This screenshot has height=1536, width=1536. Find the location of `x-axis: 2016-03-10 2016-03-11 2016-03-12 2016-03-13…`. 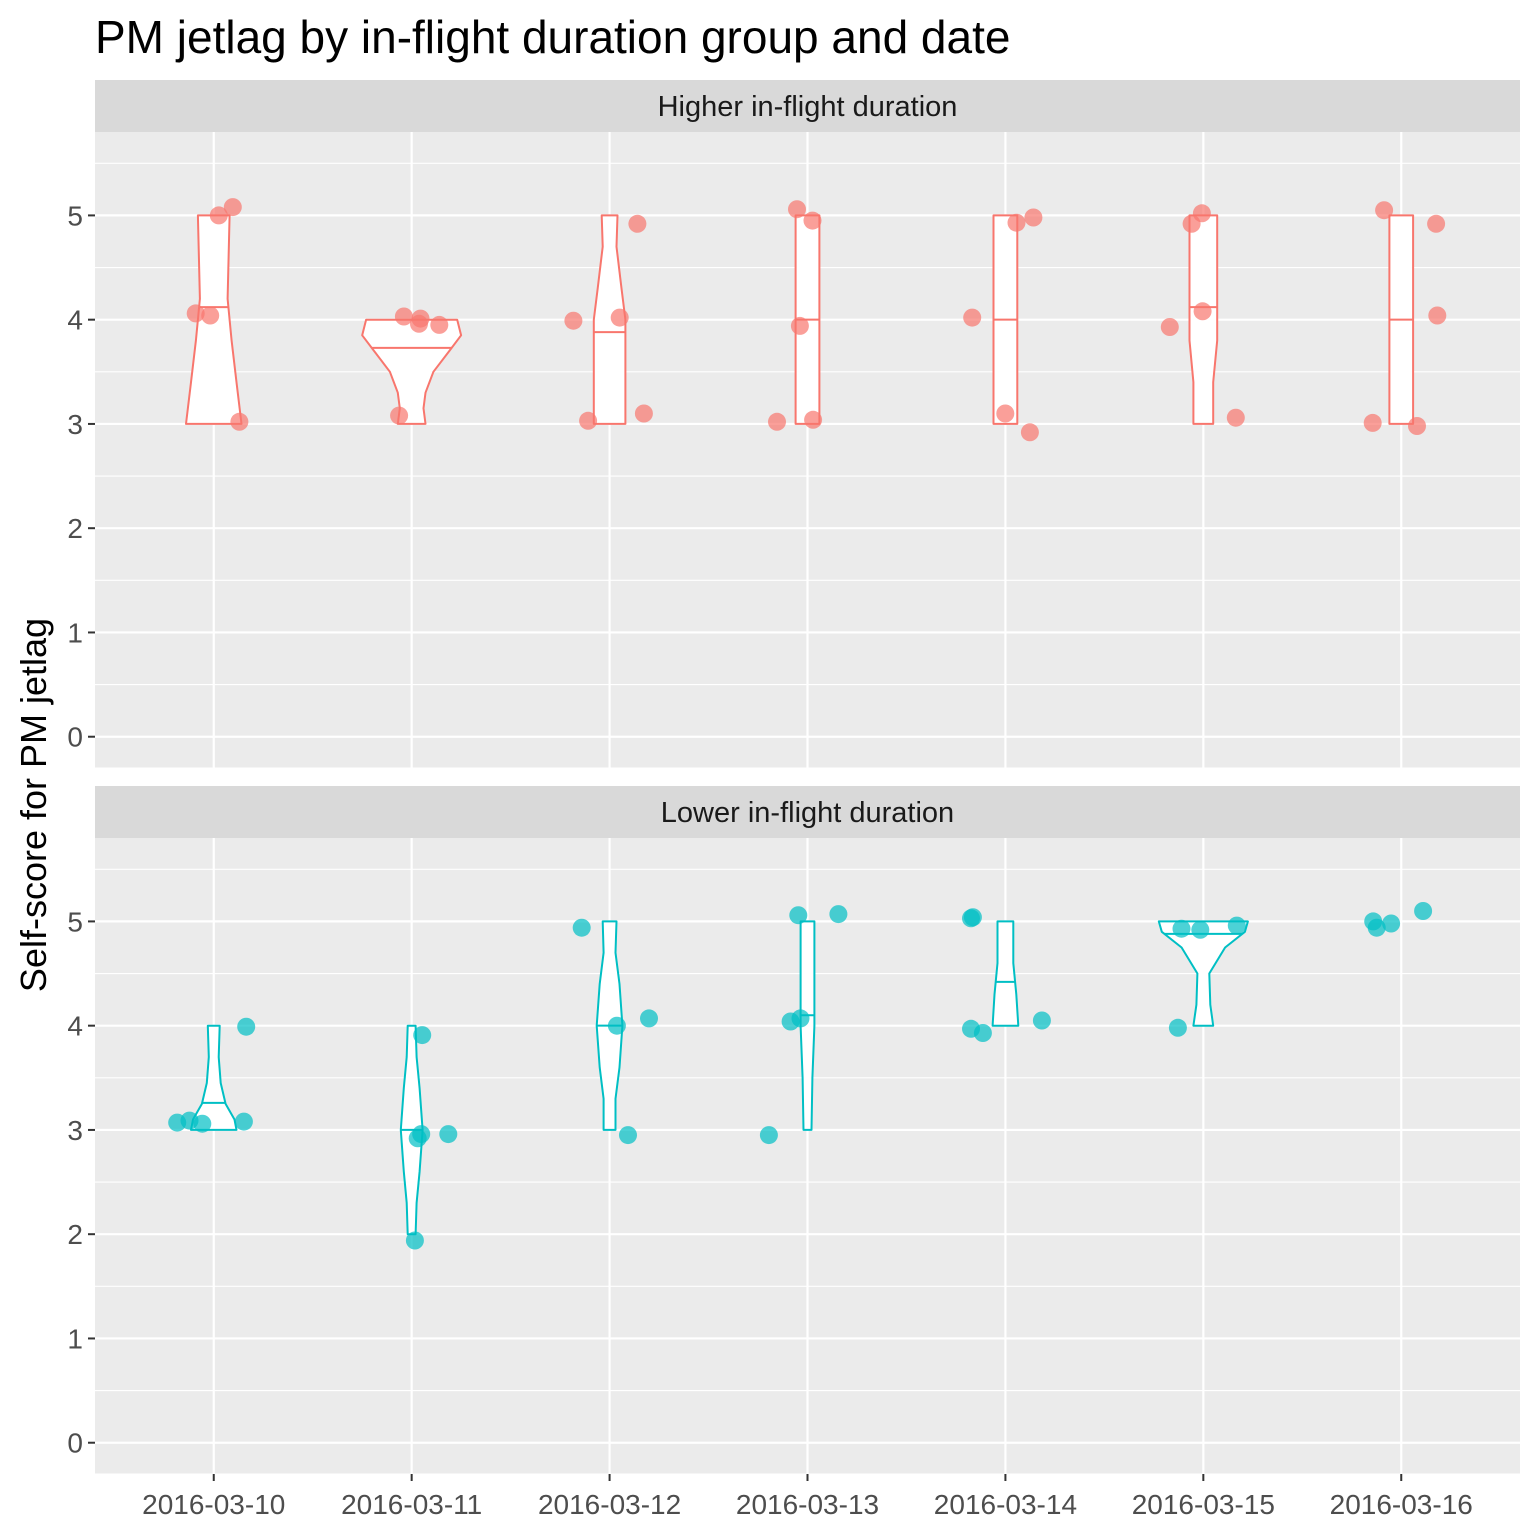

x-axis: 2016-03-10 2016-03-11 2016-03-12 2016-03-13… is located at coordinates (807, 1497).